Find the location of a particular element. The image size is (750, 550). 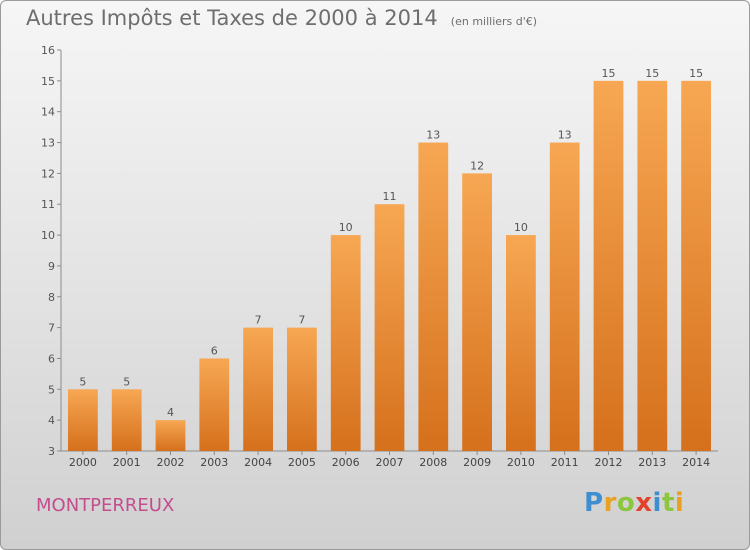

data-label: 6 is located at coordinates (214, 350).